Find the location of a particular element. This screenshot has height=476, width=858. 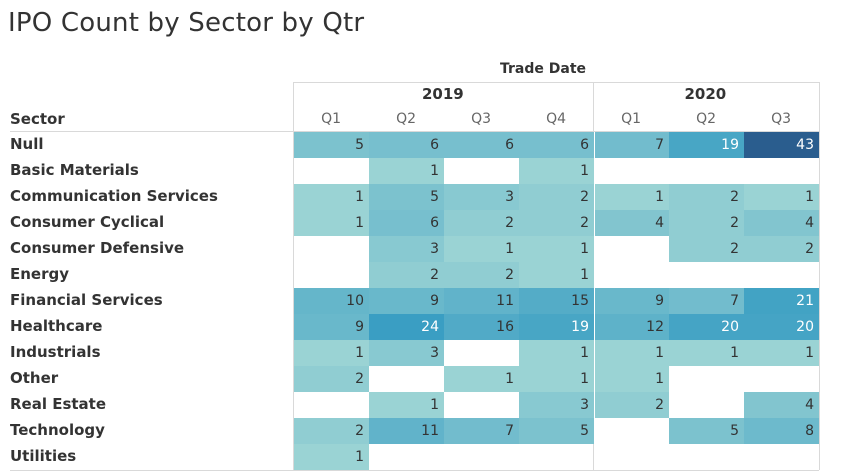

row-label-real-estate: Real Estate is located at coordinates (58, 404).